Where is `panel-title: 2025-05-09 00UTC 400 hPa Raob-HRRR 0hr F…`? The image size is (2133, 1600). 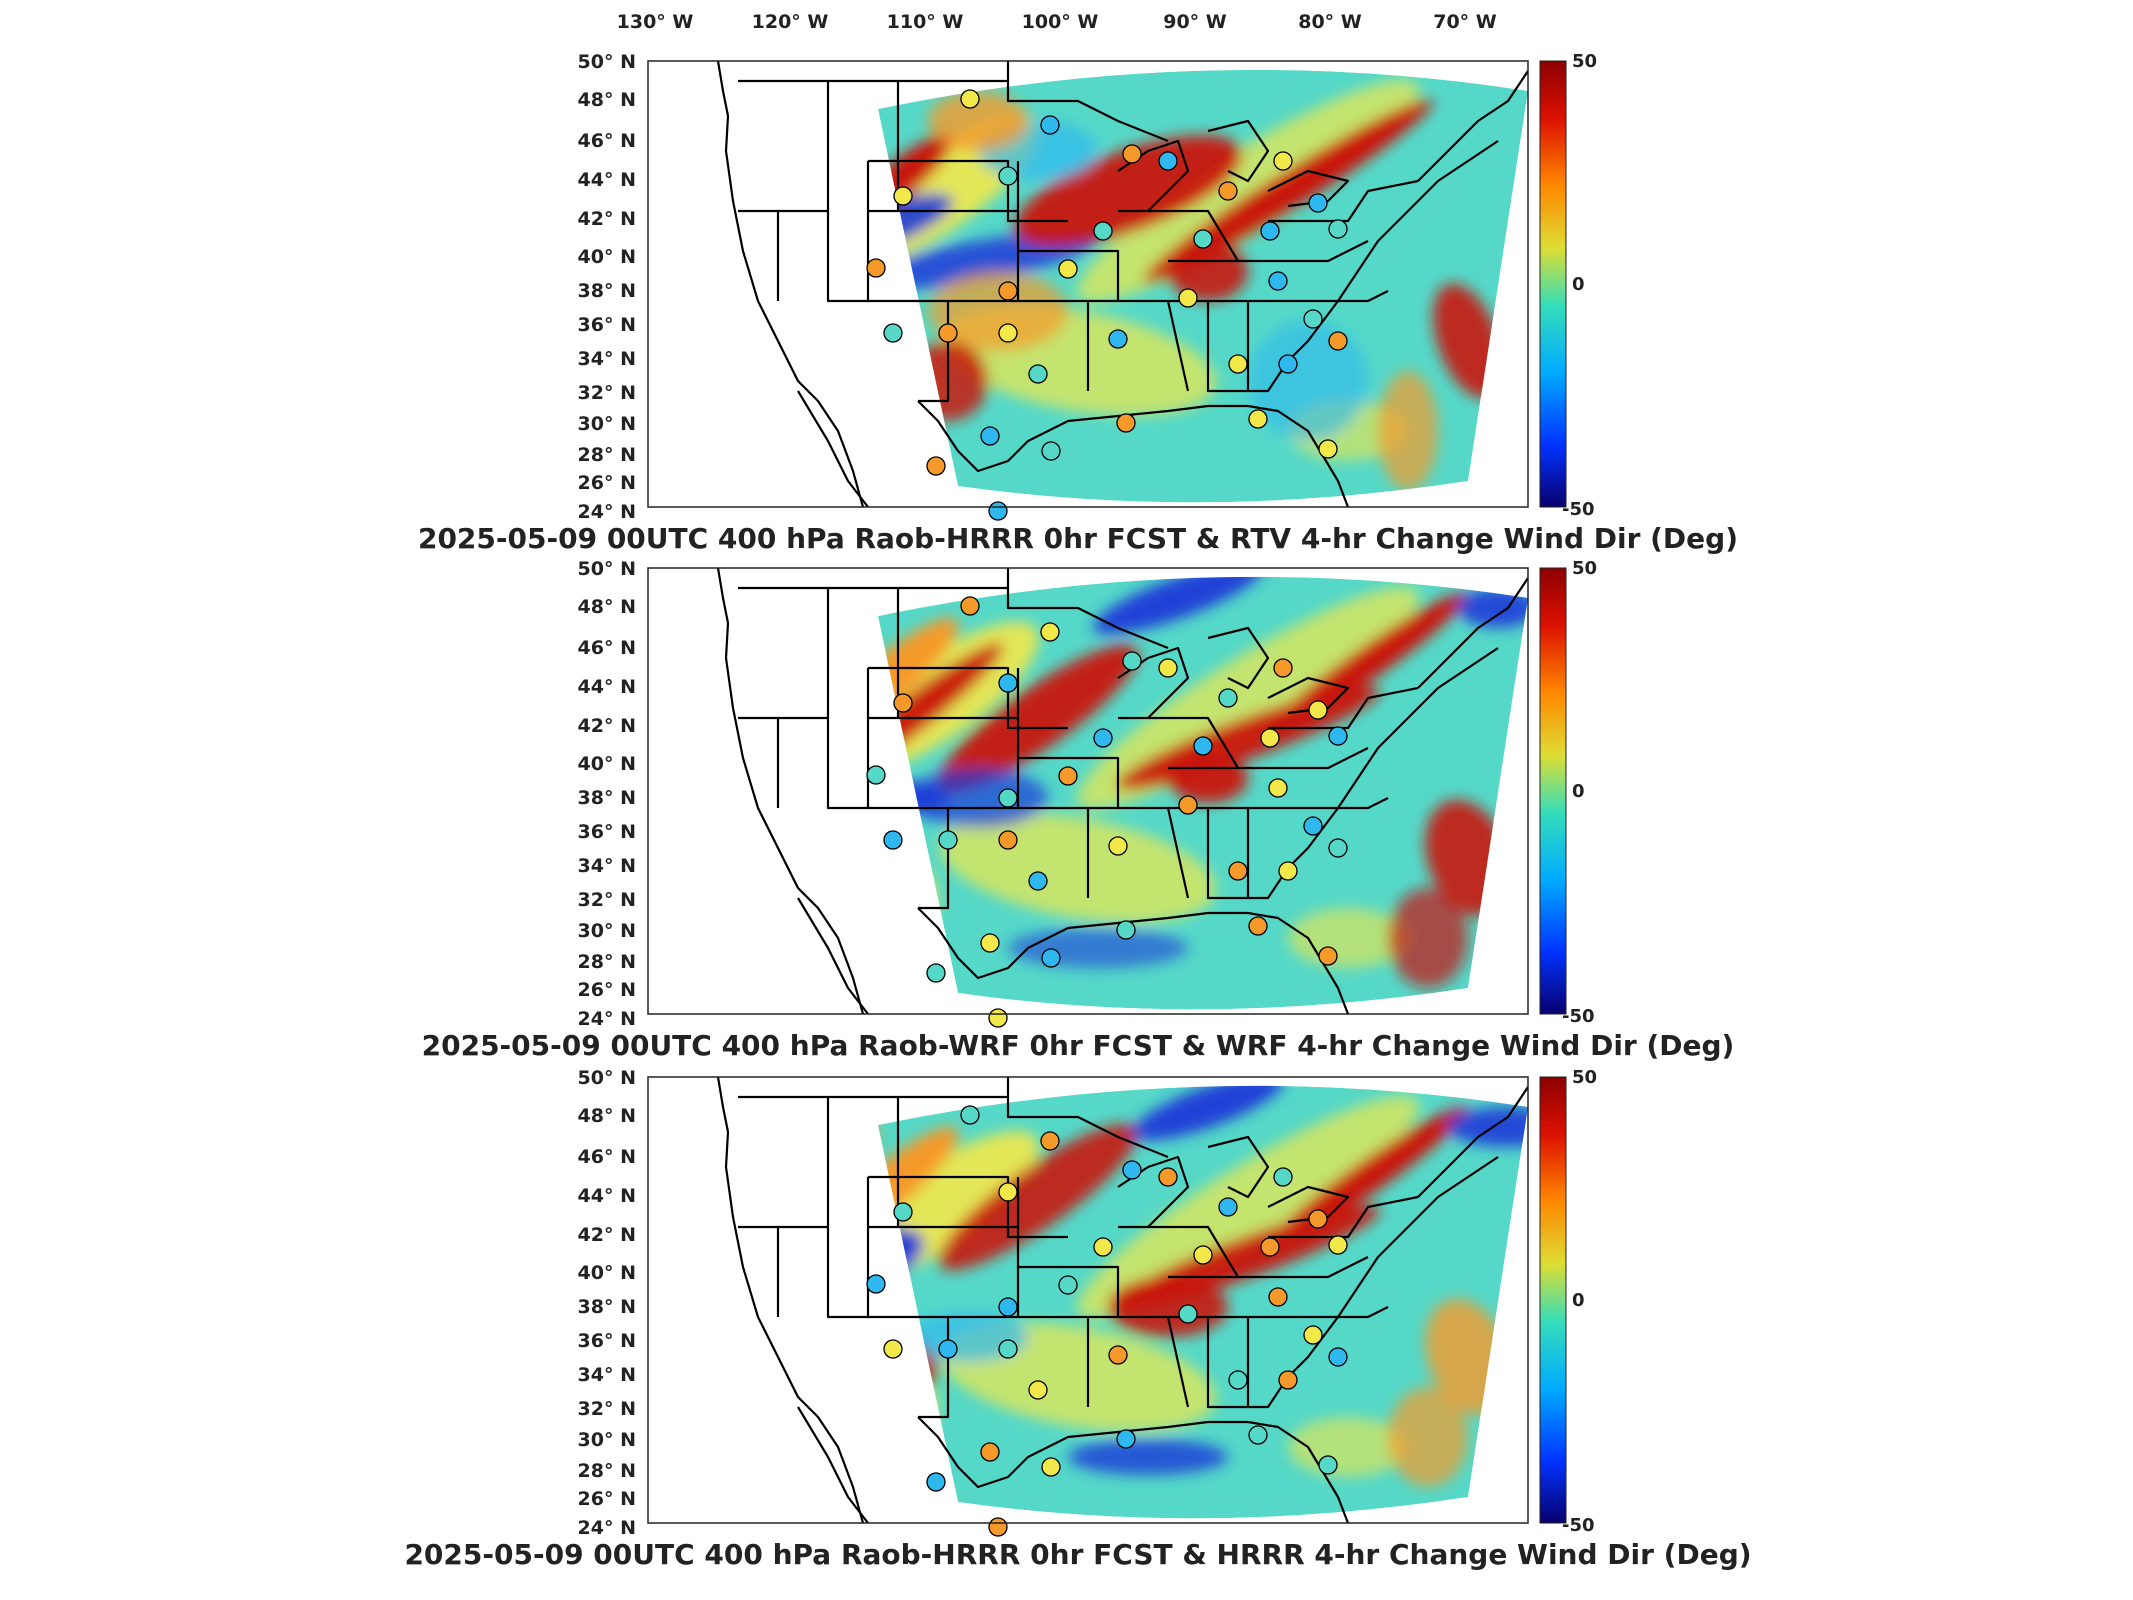 panel-title: 2025-05-09 00UTC 400 hPa Raob-HRRR 0hr F… is located at coordinates (1077, 1554).